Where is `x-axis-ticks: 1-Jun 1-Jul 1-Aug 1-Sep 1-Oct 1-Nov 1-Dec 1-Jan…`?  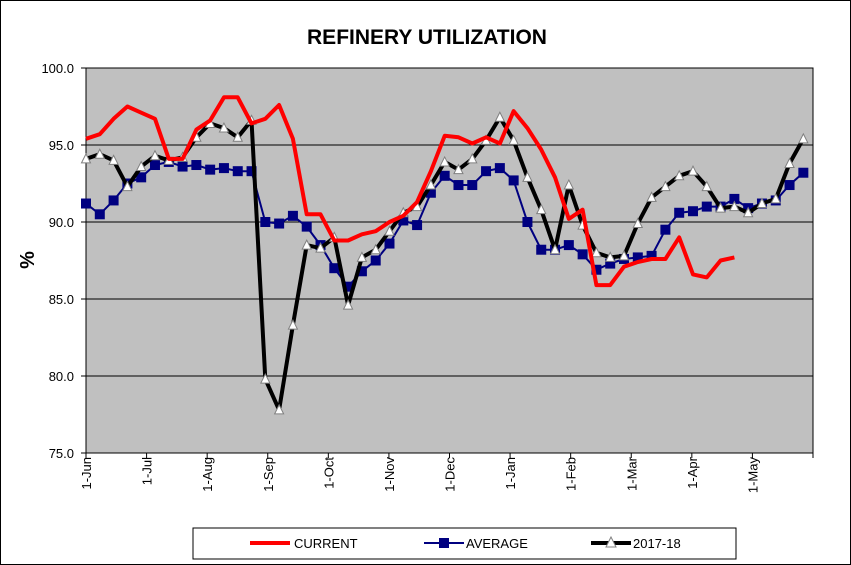 x-axis-ticks: 1-Jun 1-Jul 1-Aug 1-Sep 1-Oct 1-Nov 1-Dec 1-Jan… is located at coordinates (446, 473).